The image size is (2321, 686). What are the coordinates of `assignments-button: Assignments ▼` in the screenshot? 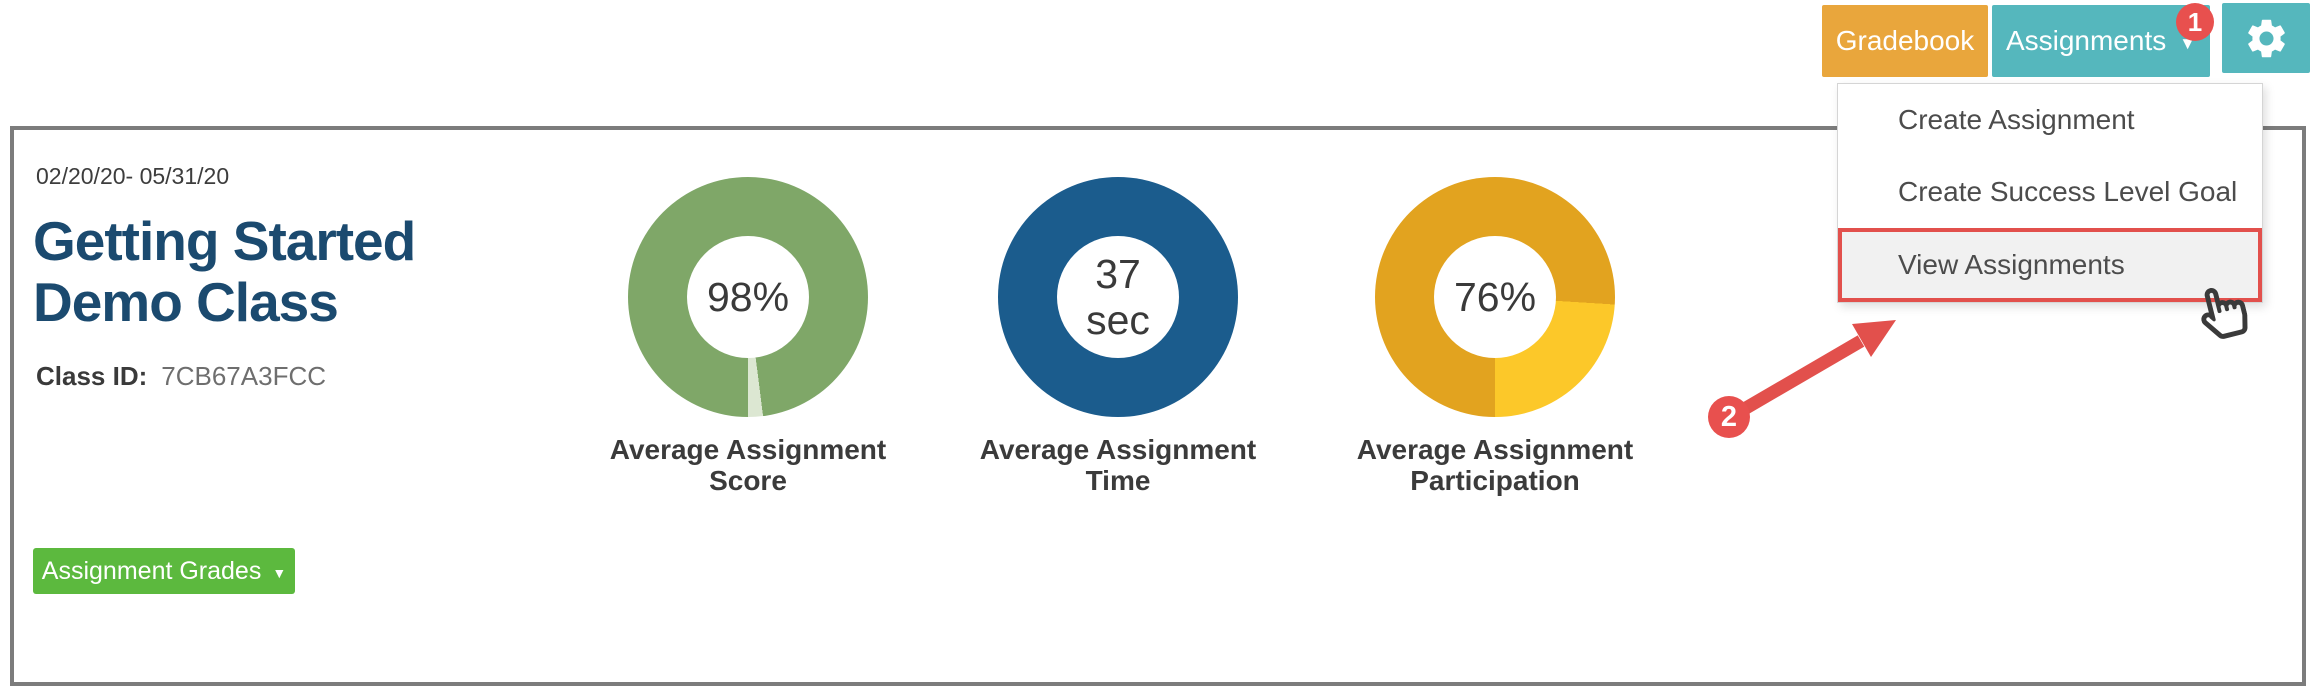 It's located at (2101, 41).